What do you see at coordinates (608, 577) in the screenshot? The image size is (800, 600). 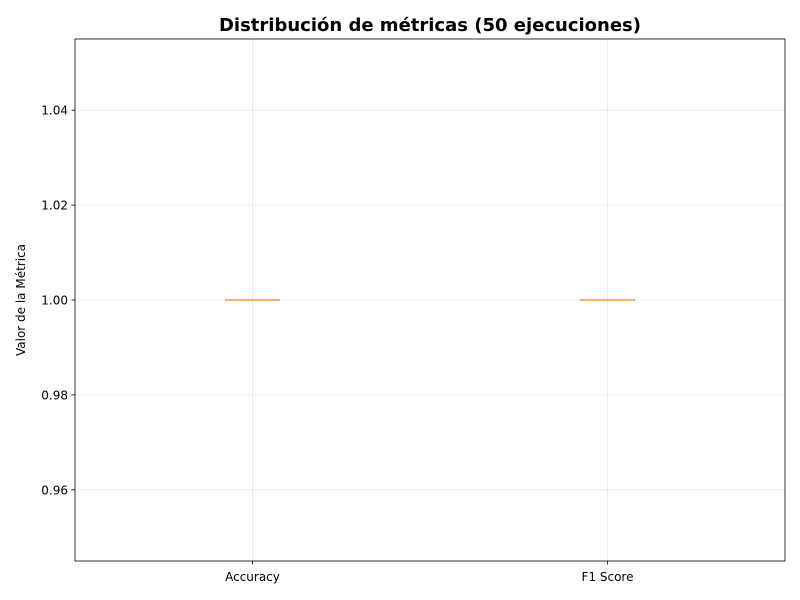 I see `x-tick-label: F1 Score` at bounding box center [608, 577].